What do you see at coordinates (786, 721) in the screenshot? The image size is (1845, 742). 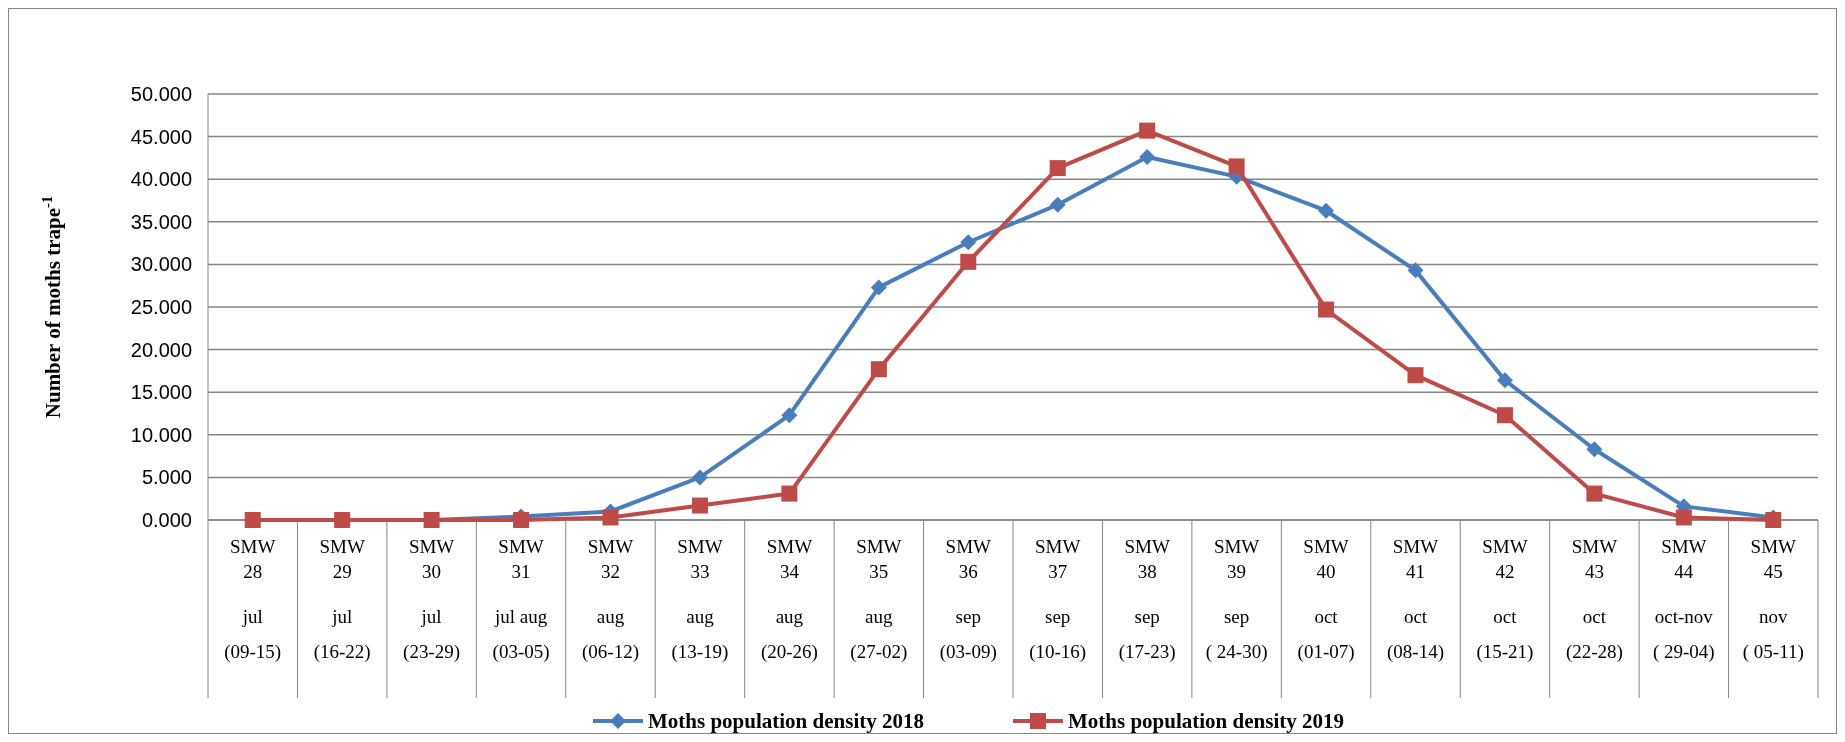 I see `legend-label: Moths population density 2018` at bounding box center [786, 721].